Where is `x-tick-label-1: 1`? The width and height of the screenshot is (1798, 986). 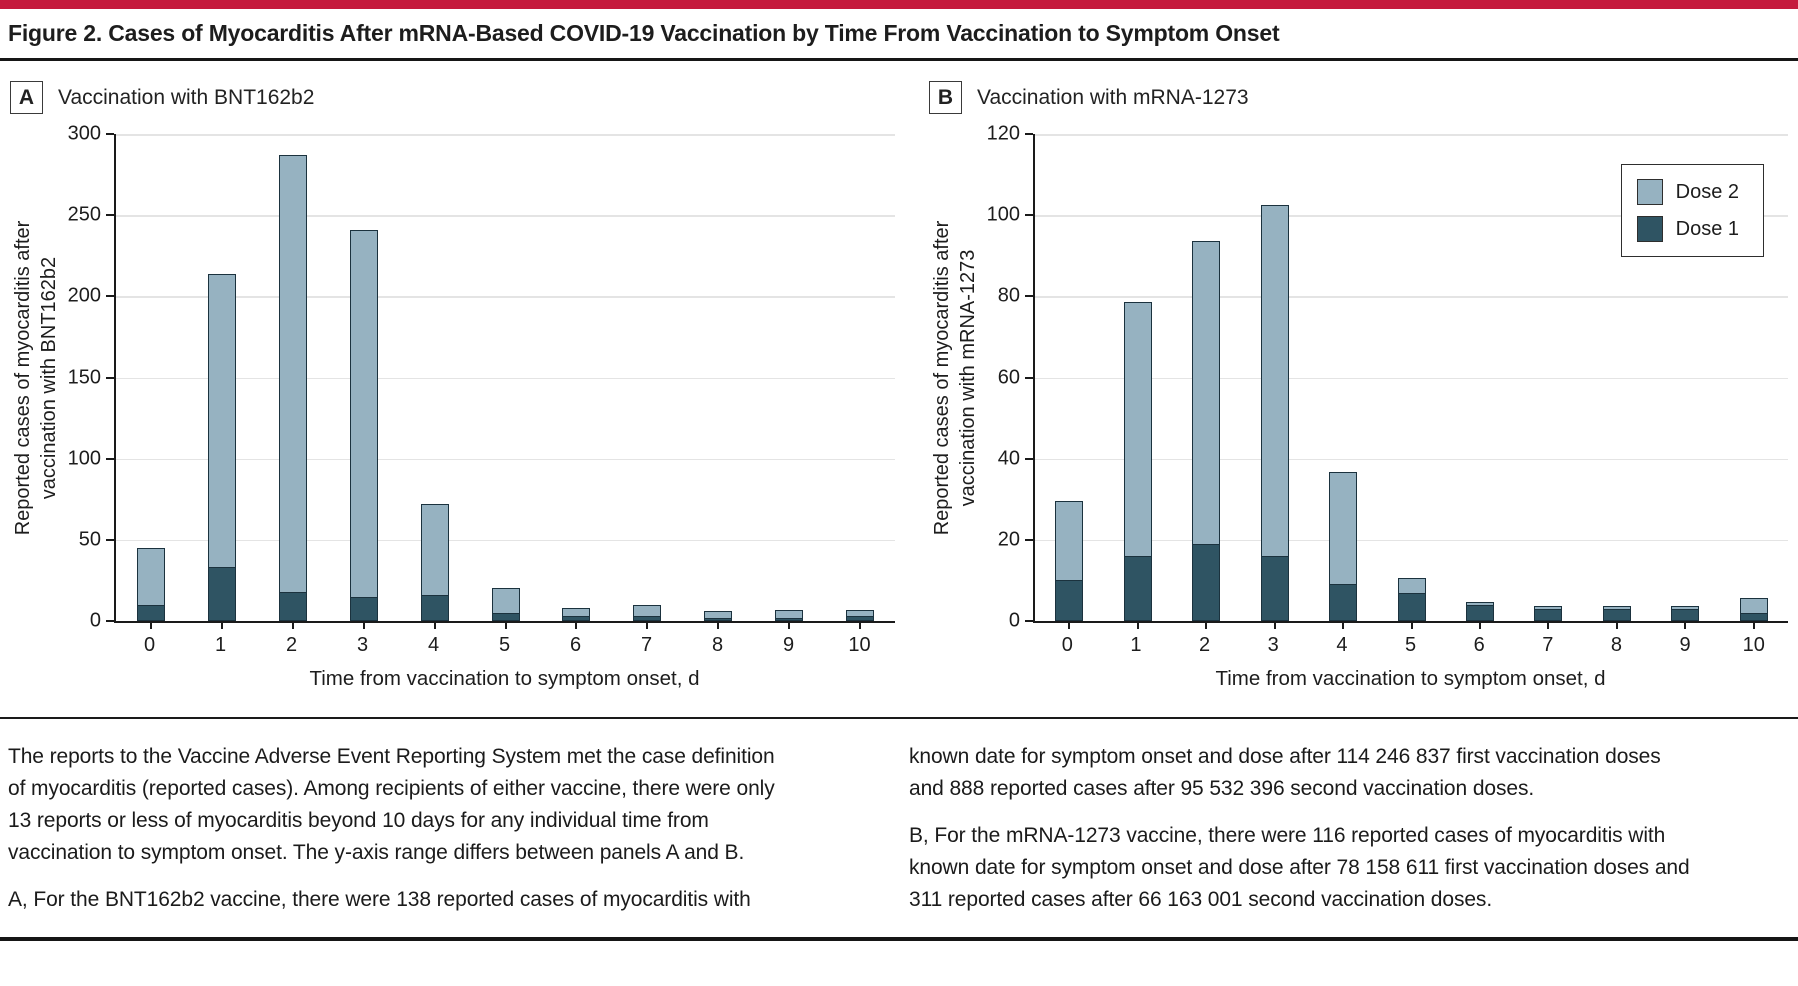 x-tick-label-1: 1 is located at coordinates (1136, 645).